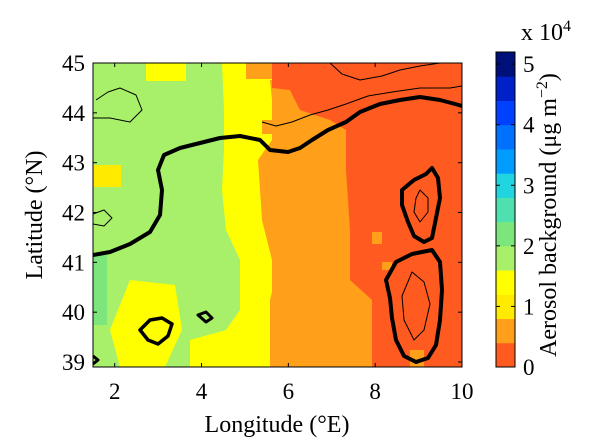  I want to click on y-tick-label: 39, so click(73, 362).